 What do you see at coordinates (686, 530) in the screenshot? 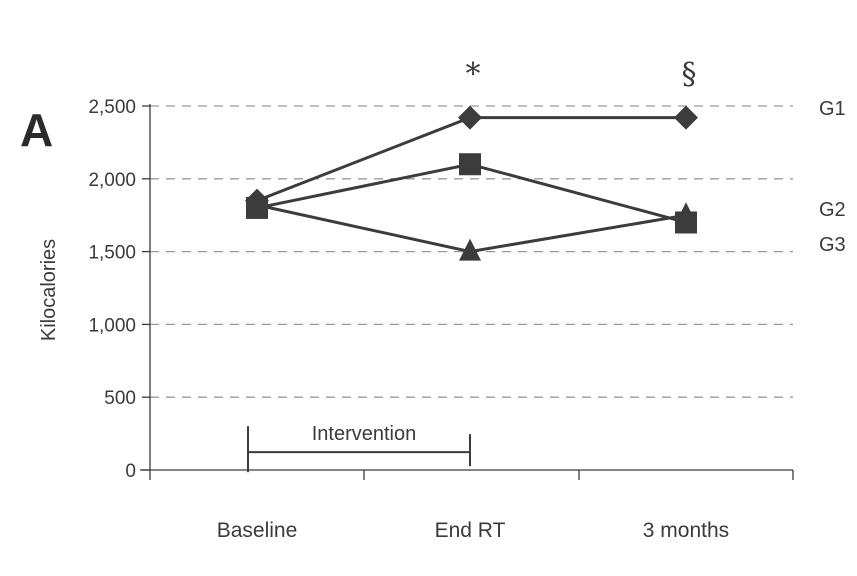
I see `x-tick-label: 3 months` at bounding box center [686, 530].